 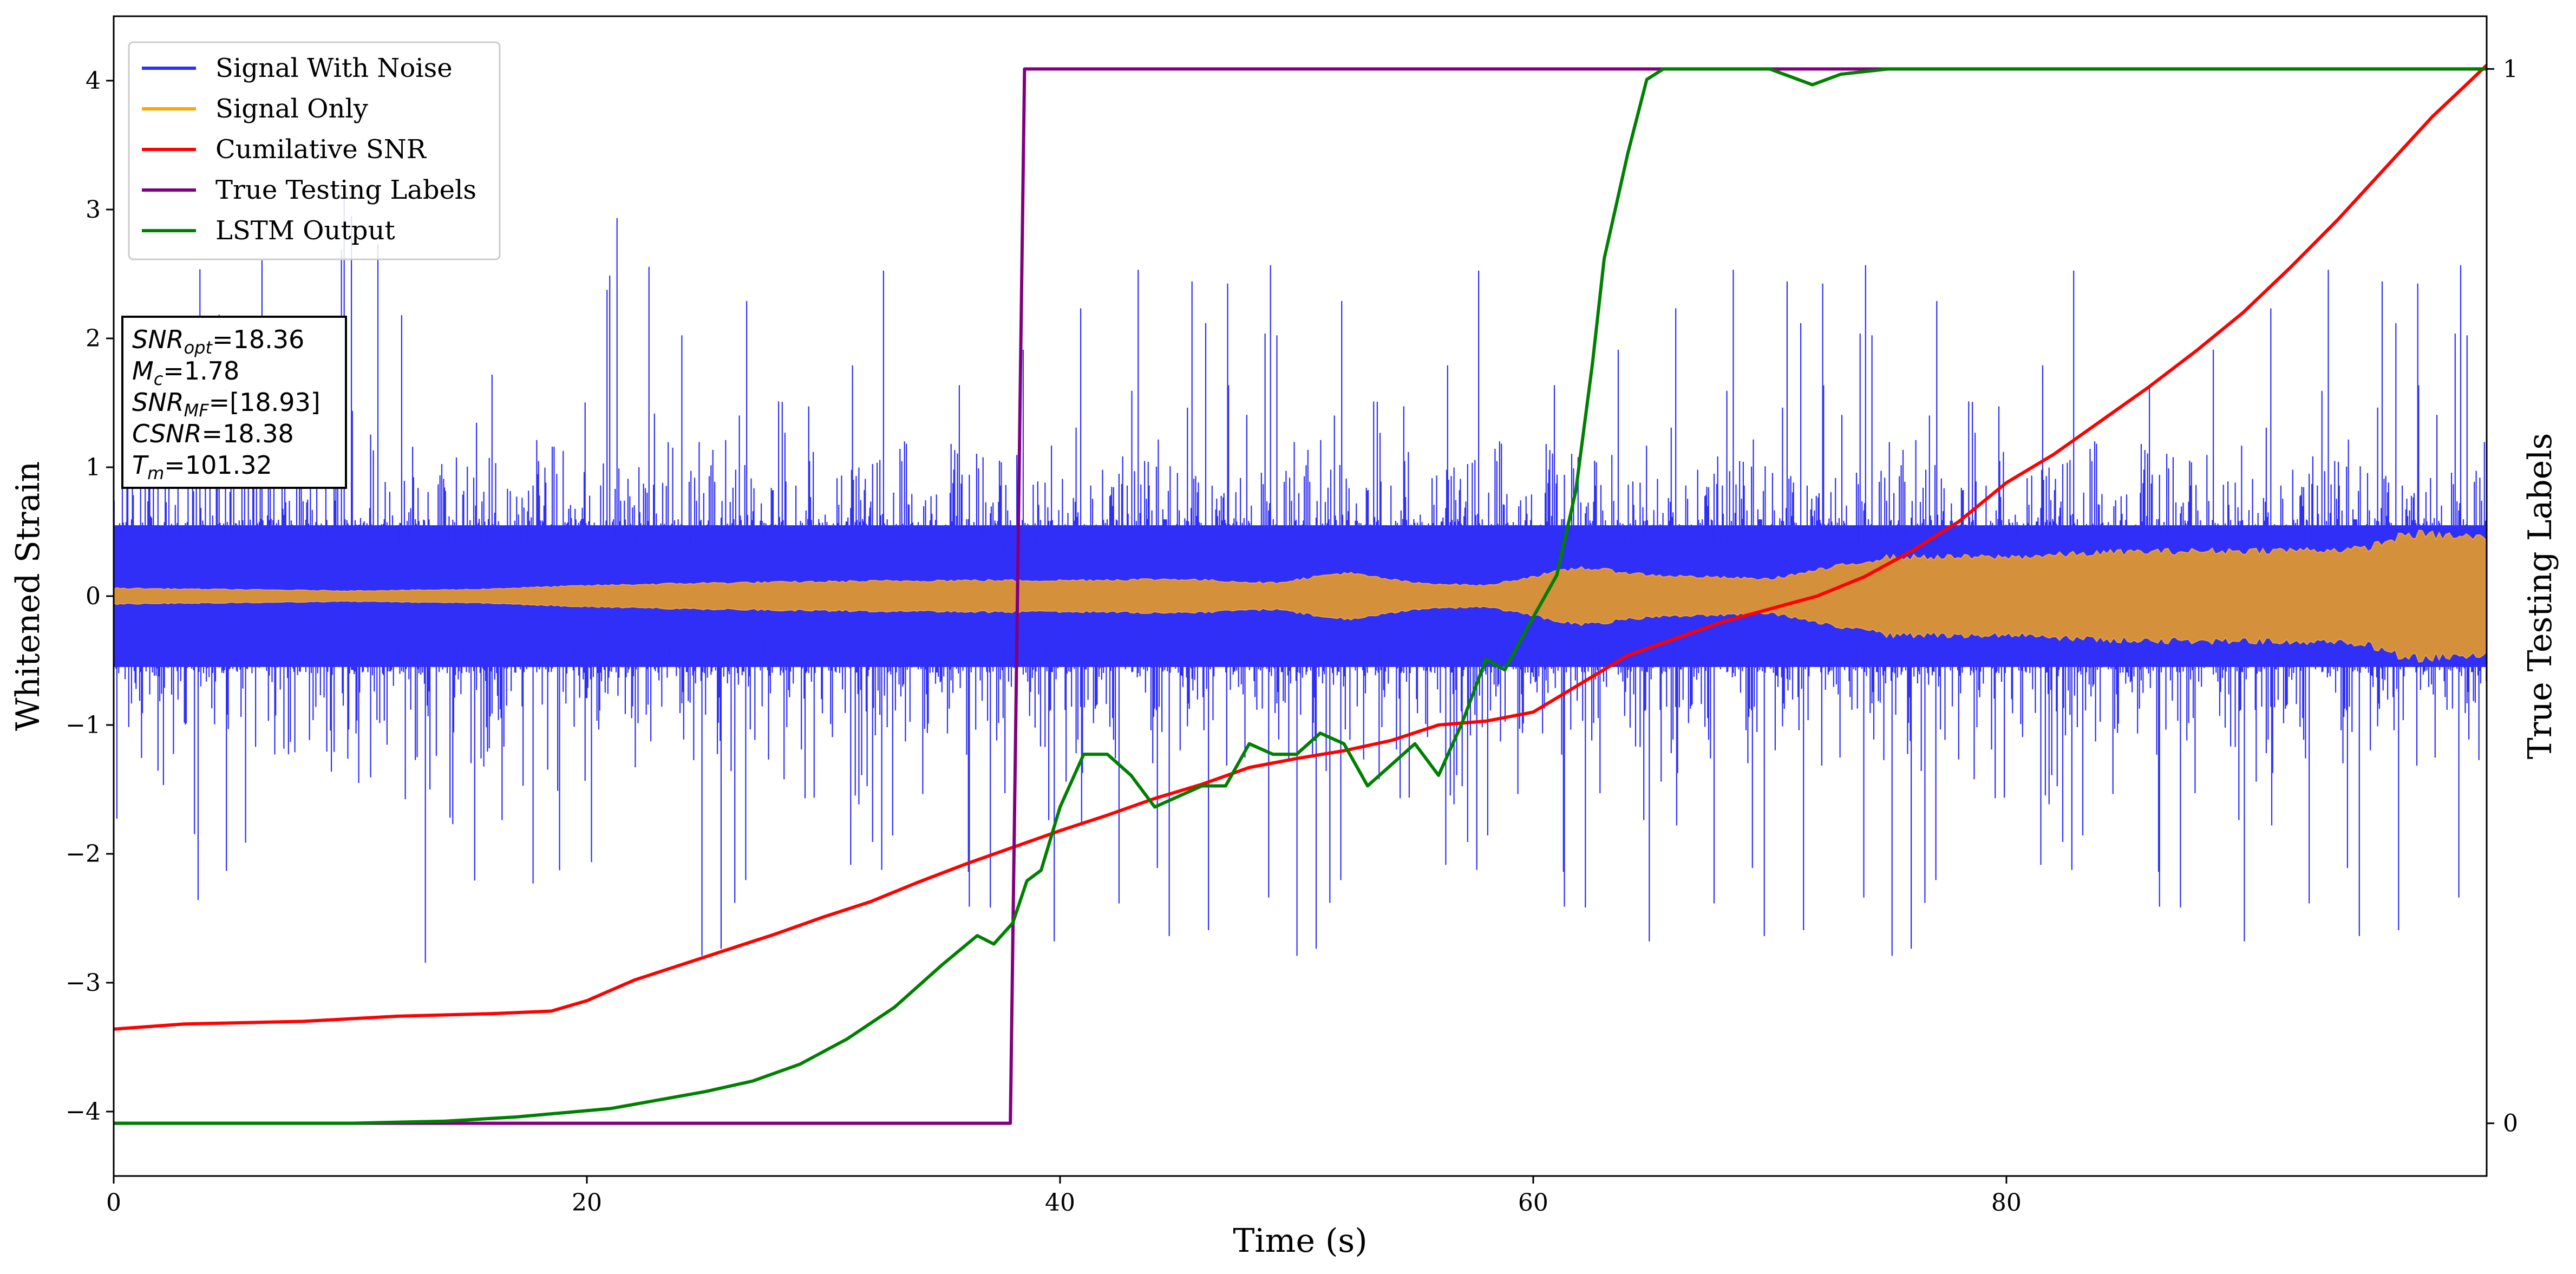 I want to click on x-tick-label: 0, so click(x=113, y=1203).